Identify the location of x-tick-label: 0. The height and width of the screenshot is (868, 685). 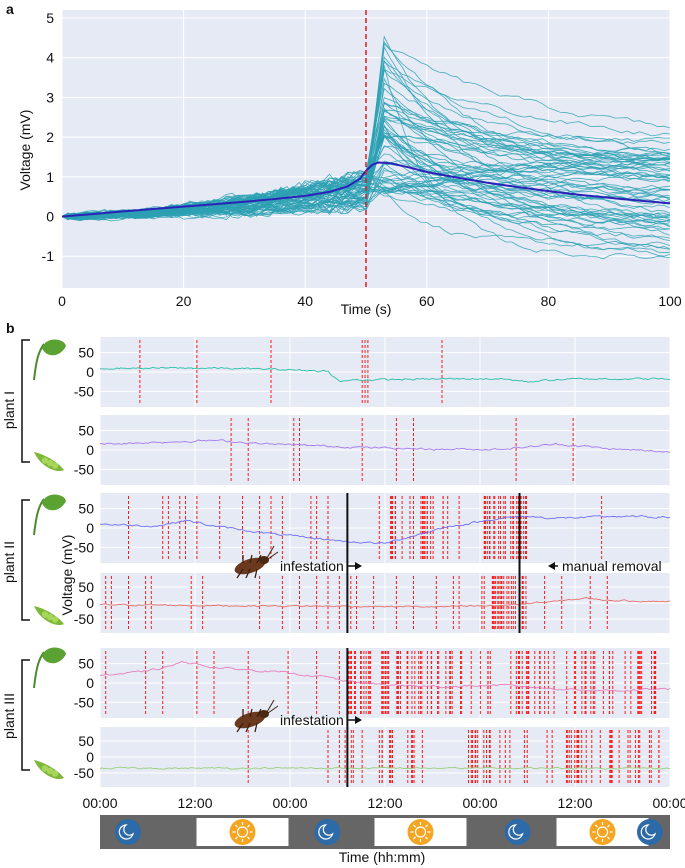
(62, 301).